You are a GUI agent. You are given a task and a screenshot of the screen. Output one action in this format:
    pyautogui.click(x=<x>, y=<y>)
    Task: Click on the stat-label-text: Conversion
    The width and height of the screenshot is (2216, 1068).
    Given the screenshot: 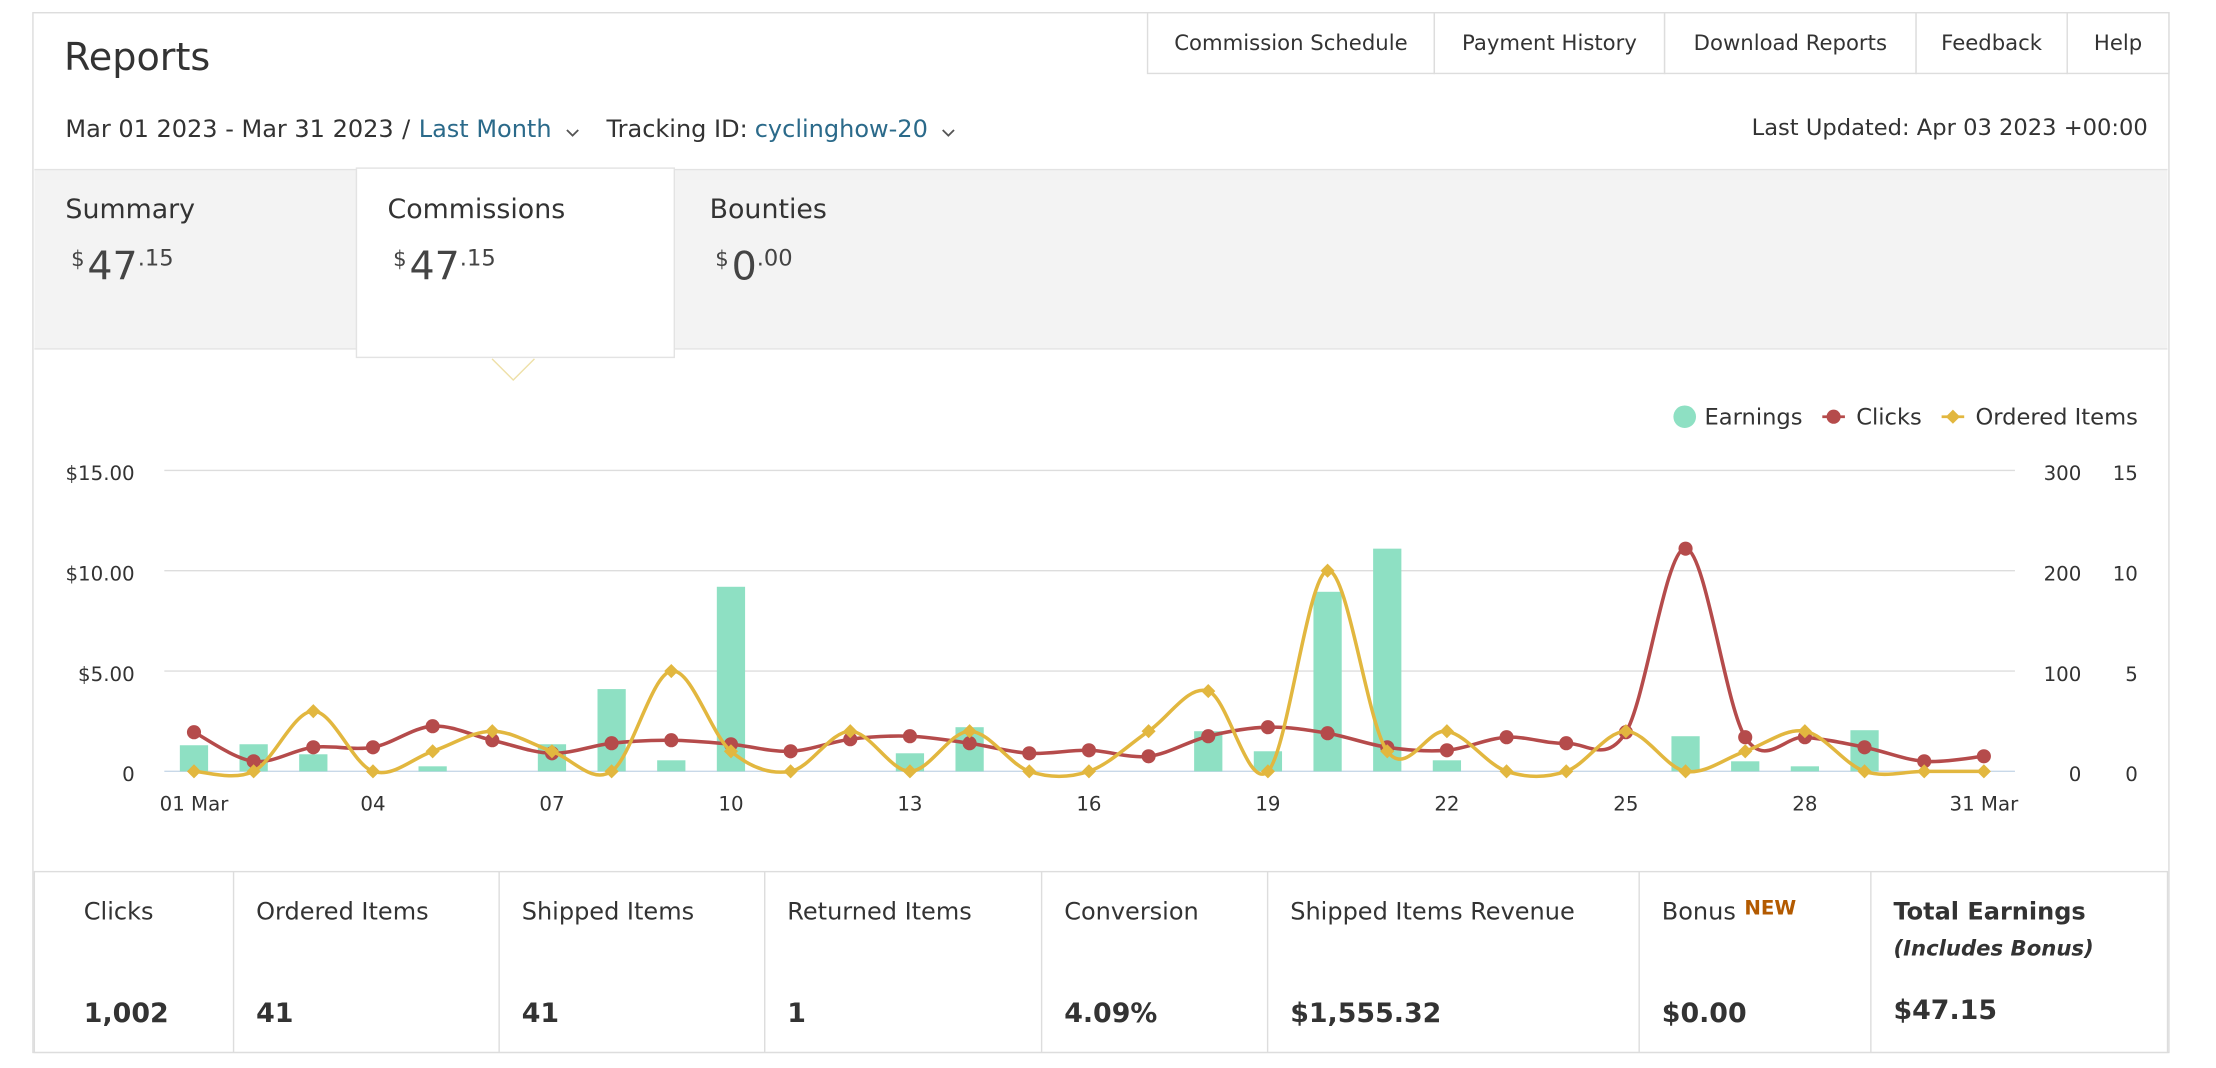 What is the action you would take?
    pyautogui.click(x=1131, y=912)
    